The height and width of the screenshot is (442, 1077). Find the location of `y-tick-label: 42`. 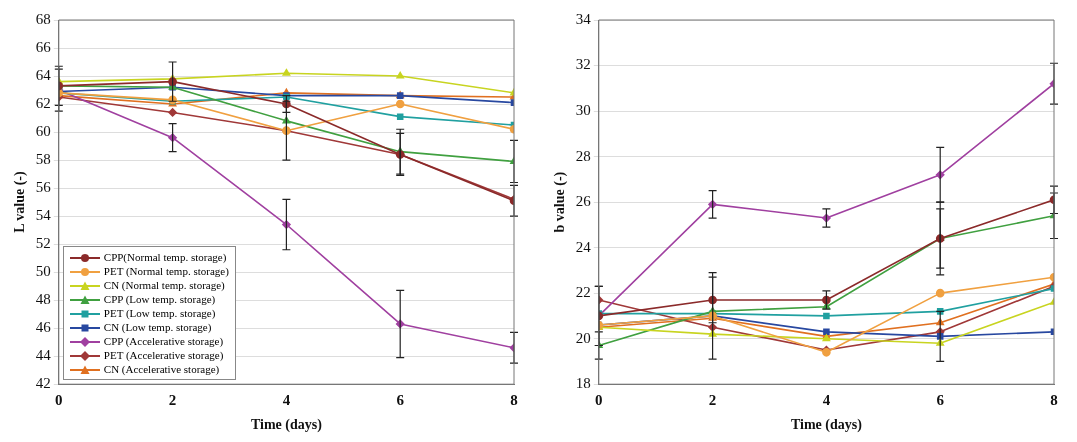

y-tick-label: 42 is located at coordinates (43, 383).